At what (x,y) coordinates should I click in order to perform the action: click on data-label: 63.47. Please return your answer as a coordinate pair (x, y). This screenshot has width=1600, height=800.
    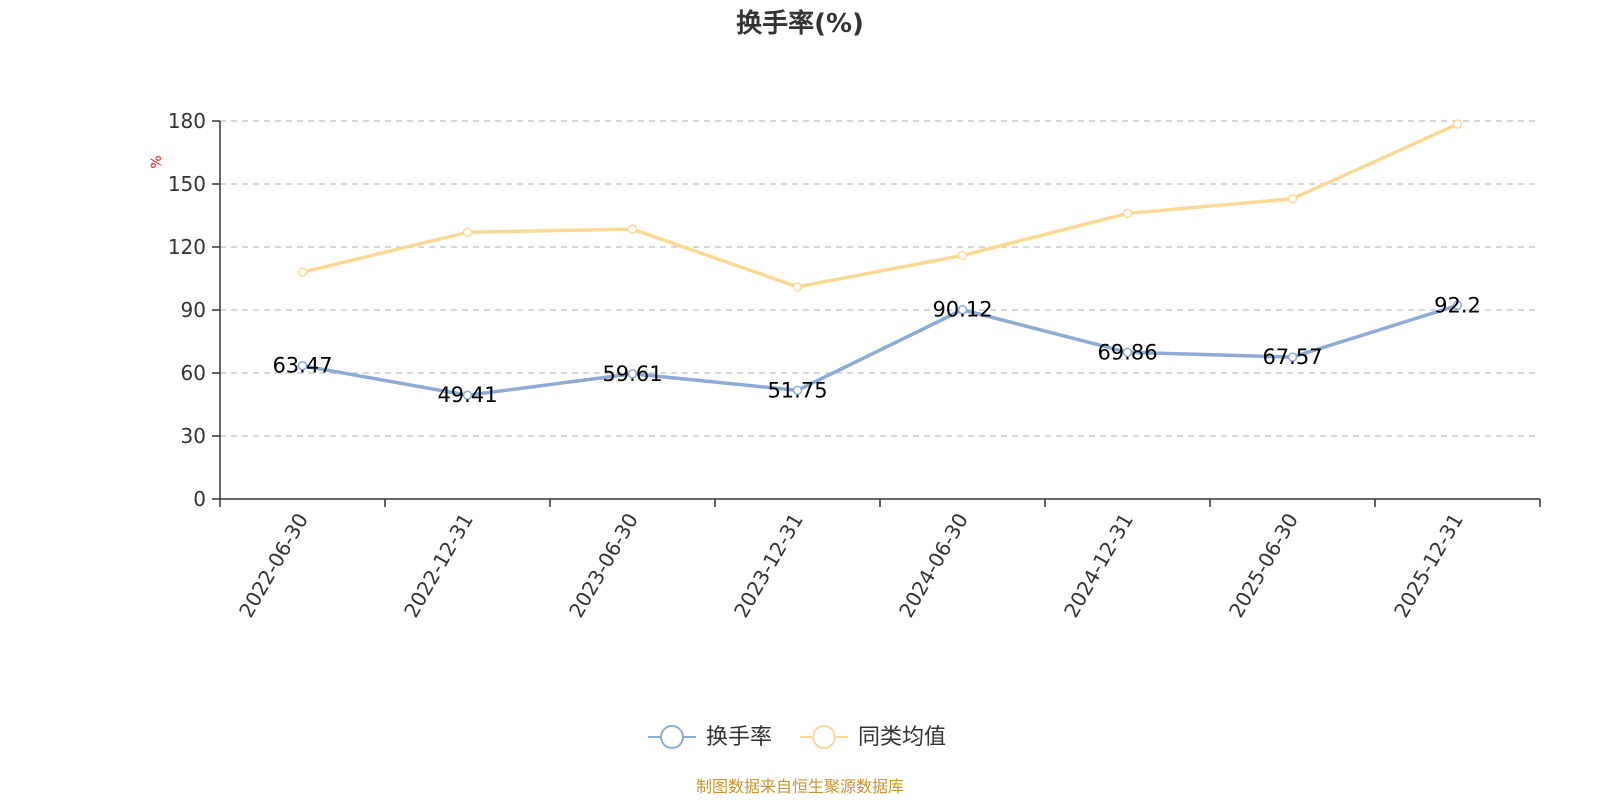
    Looking at the image, I should click on (302, 366).